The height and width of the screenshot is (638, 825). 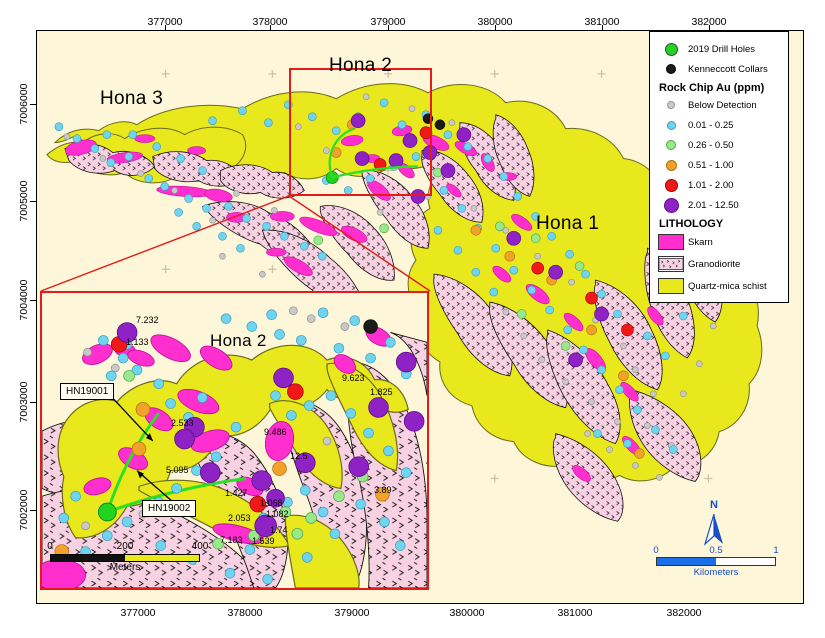 I want to click on inset-scalebar: 0 200 400 Meters, so click(x=127, y=557).